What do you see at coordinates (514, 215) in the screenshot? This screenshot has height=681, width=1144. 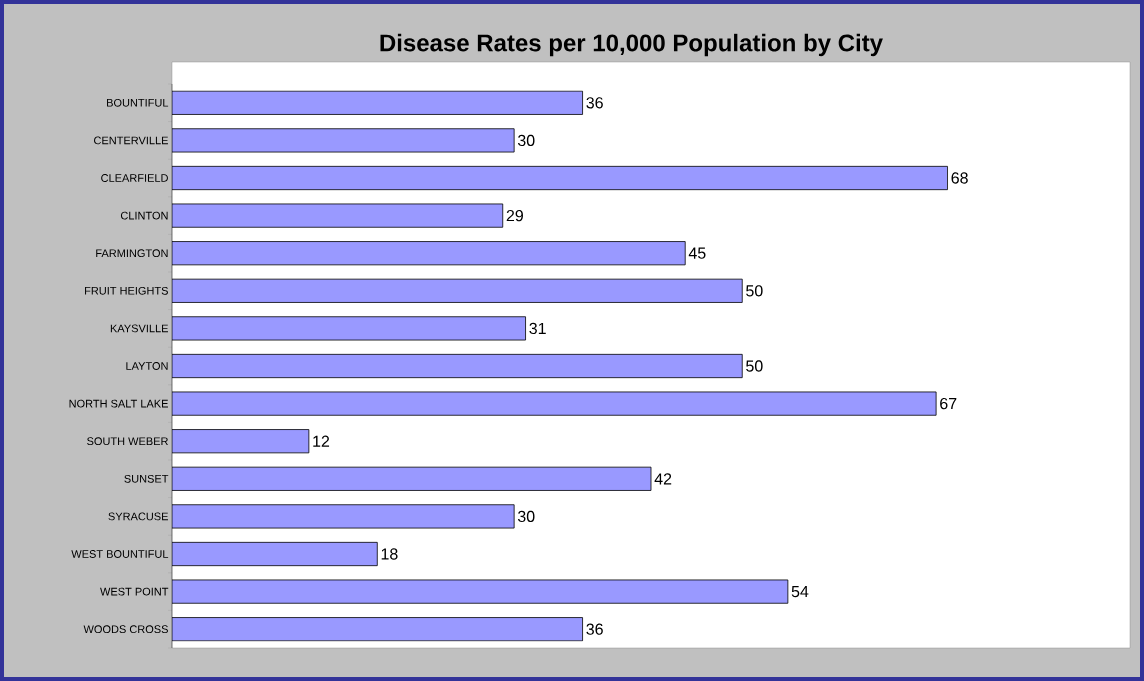 I see `data-label: 29` at bounding box center [514, 215].